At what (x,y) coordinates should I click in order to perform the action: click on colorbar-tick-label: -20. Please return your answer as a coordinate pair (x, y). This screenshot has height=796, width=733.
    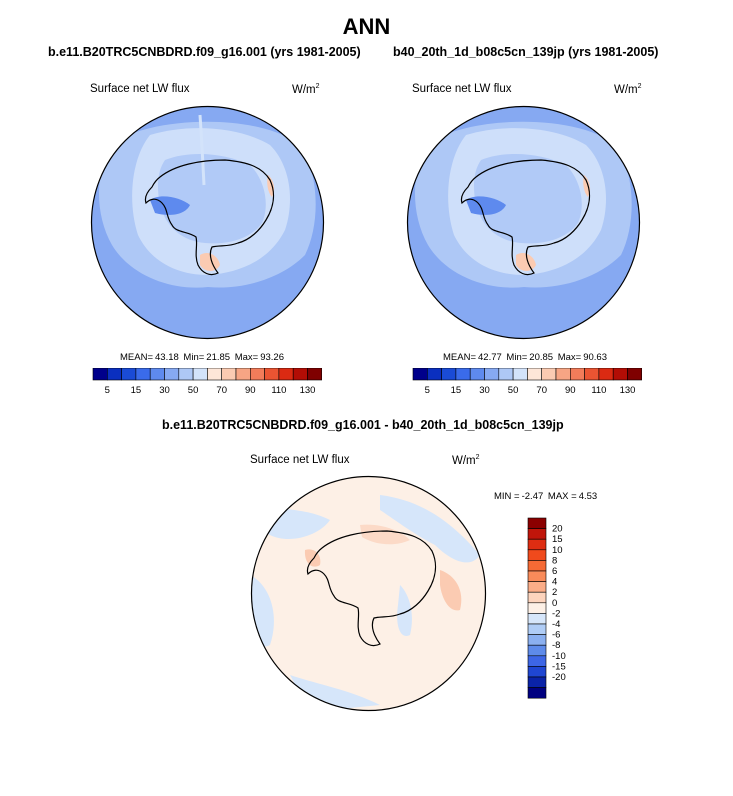
    Looking at the image, I should click on (559, 677).